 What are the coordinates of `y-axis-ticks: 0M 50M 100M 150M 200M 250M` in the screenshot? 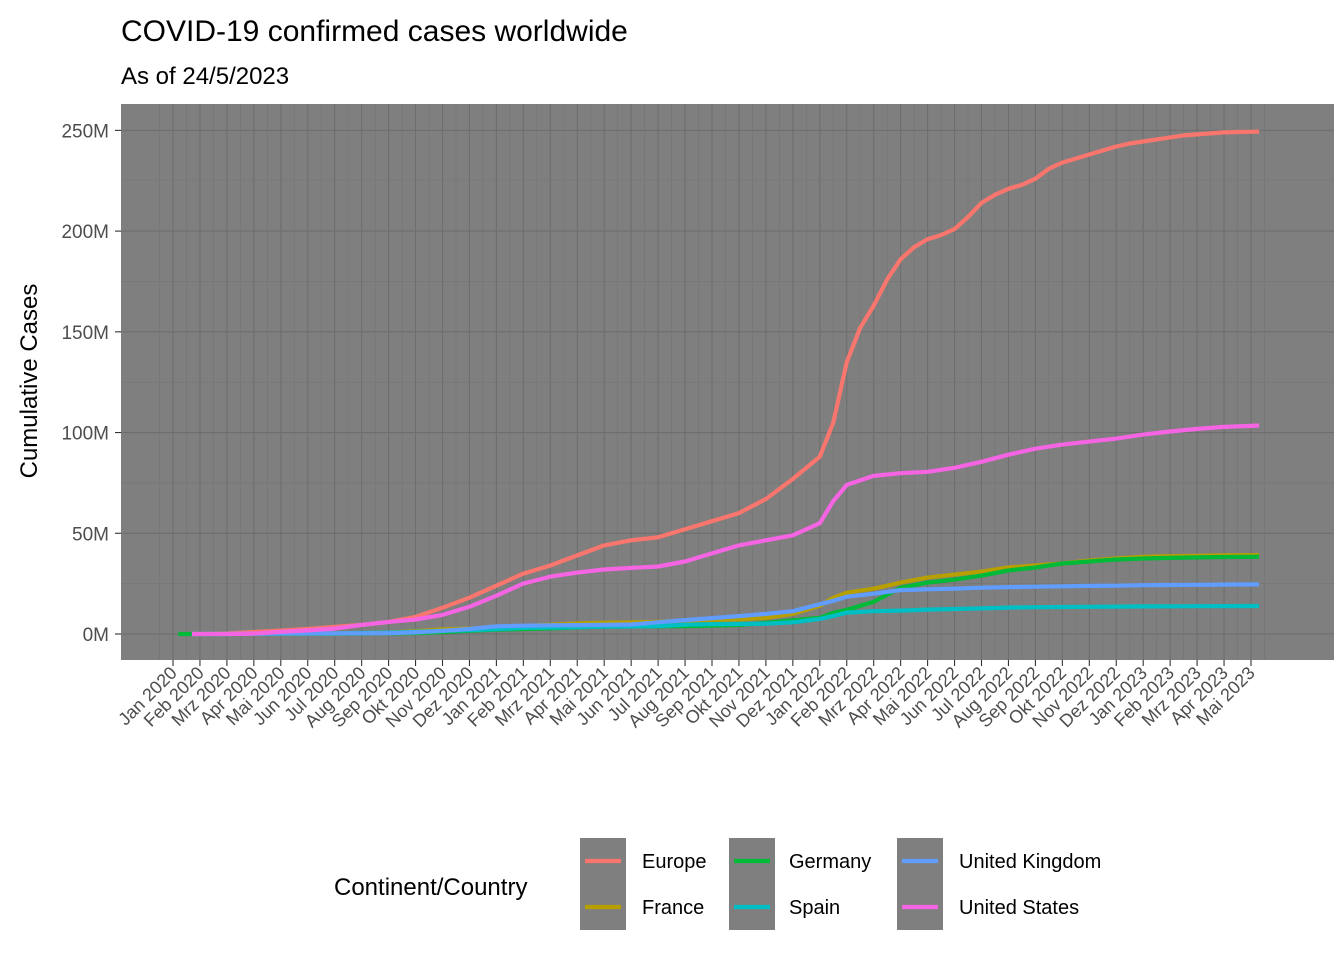 It's located at (91, 383).